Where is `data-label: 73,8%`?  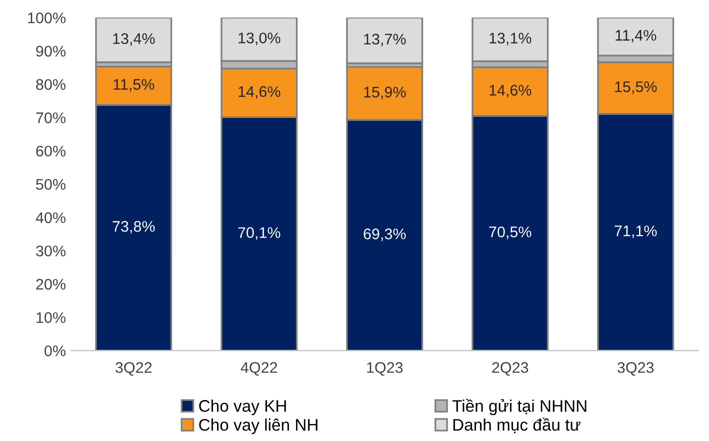 data-label: 73,8% is located at coordinates (133, 227).